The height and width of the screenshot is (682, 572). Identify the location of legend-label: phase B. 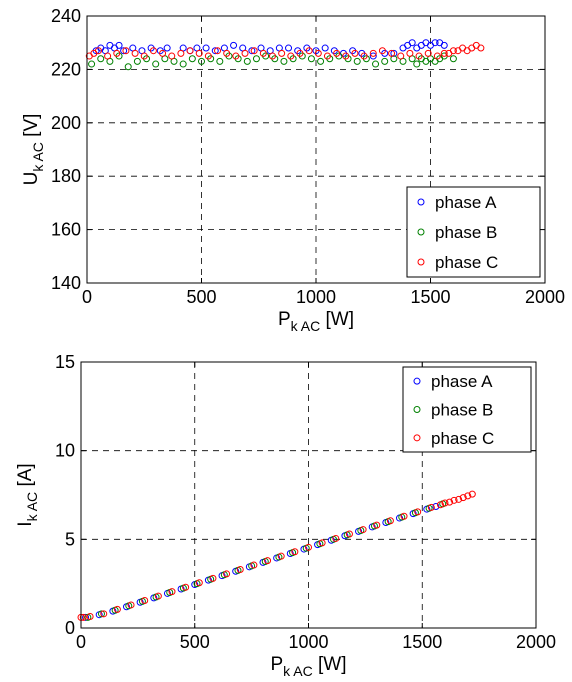
(466, 232).